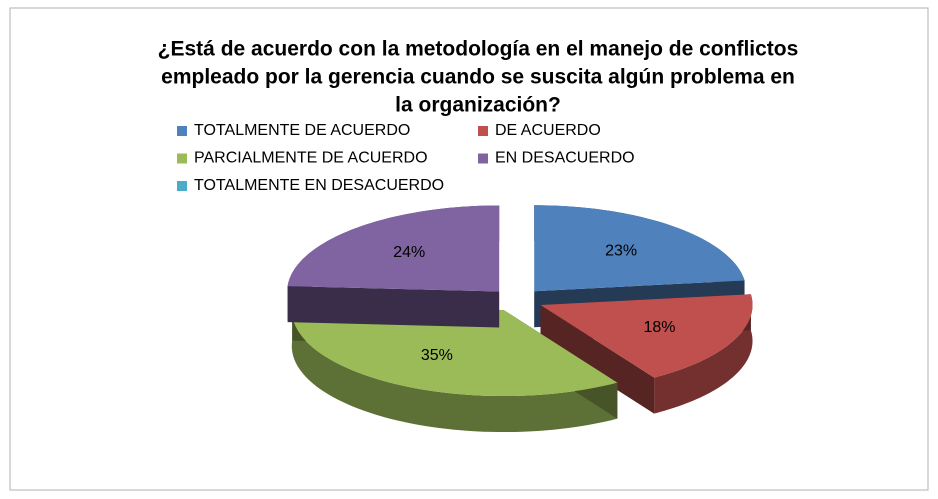 This screenshot has width=938, height=499. Describe the element at coordinates (302, 130) in the screenshot. I see `legend-label: TOTALMENTE DE ACUERDO` at that location.